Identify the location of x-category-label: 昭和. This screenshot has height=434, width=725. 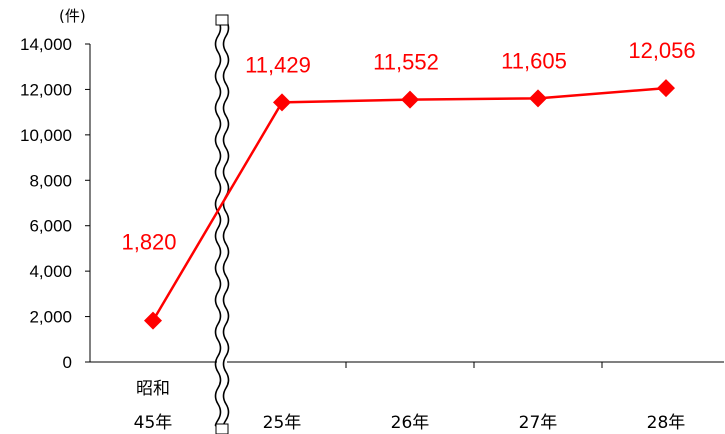
(153, 389).